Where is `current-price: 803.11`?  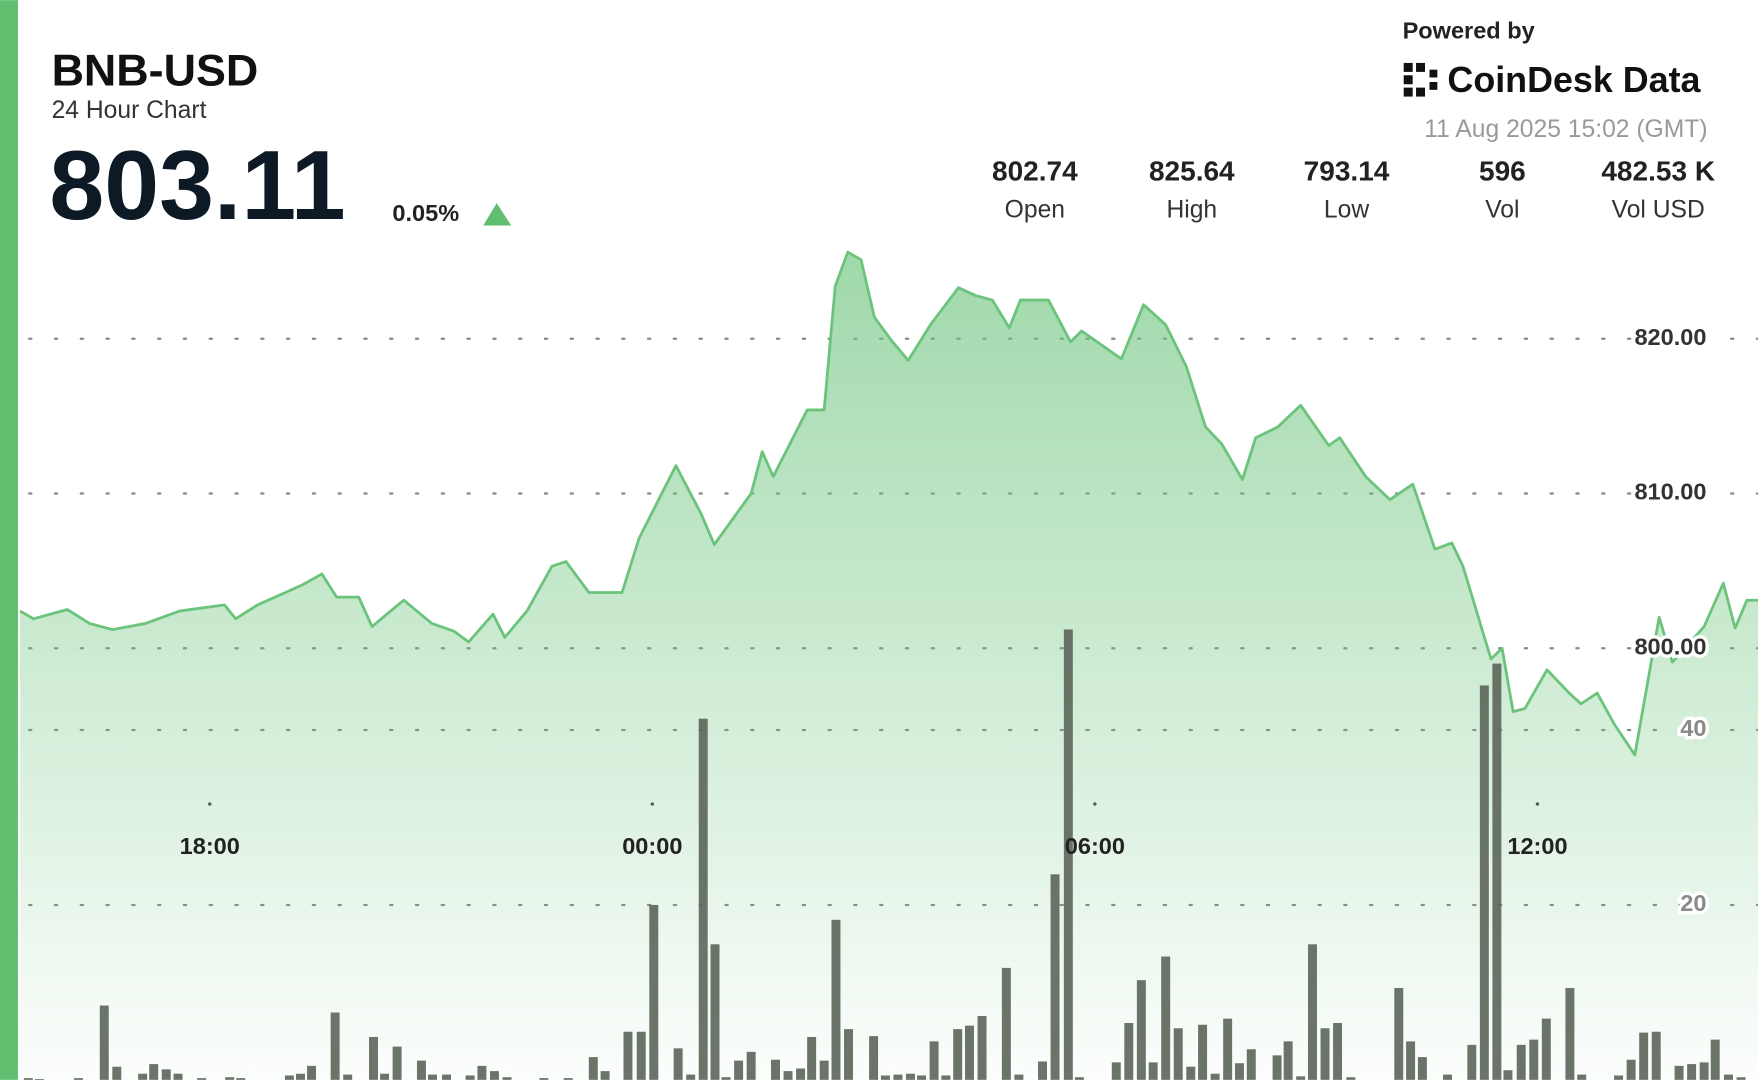
current-price: 803.11 is located at coordinates (197, 185).